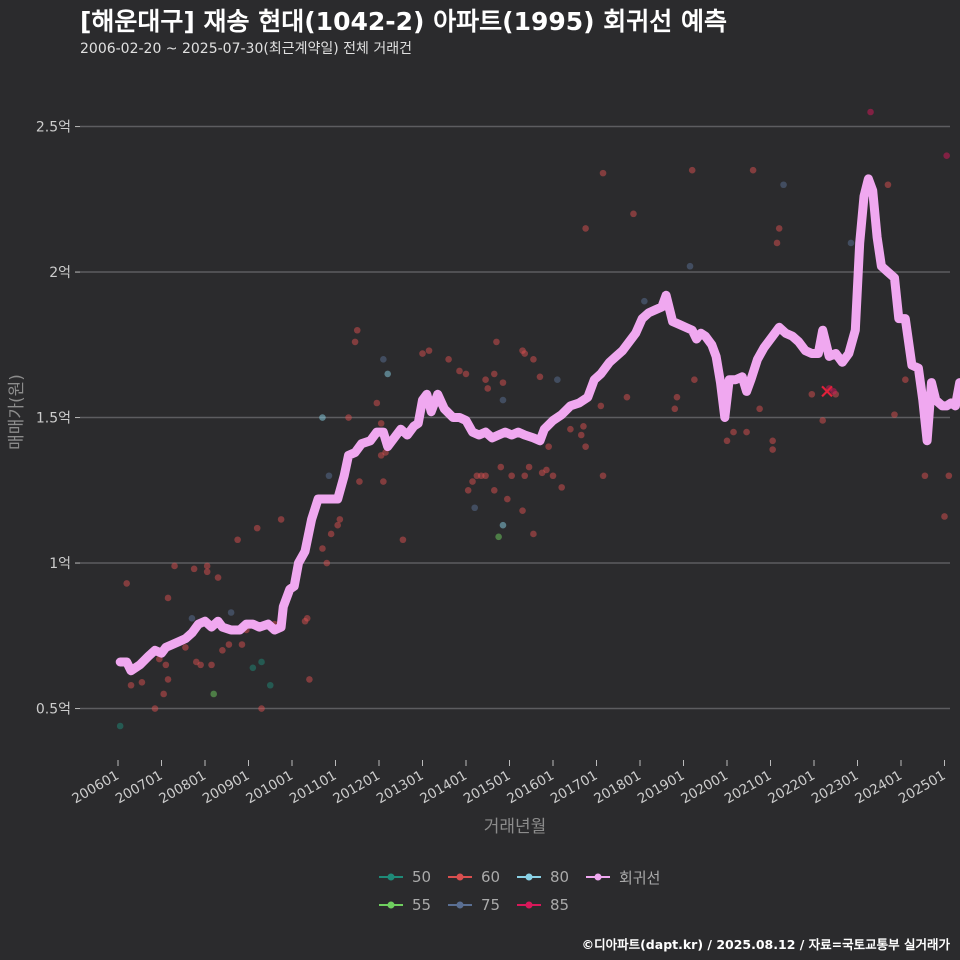 The width and height of the screenshot is (960, 960). I want to click on chart-title: [해운대구] 재송 현대(1042-2) 아파트(1995) 회귀선 예측, so click(404, 21).